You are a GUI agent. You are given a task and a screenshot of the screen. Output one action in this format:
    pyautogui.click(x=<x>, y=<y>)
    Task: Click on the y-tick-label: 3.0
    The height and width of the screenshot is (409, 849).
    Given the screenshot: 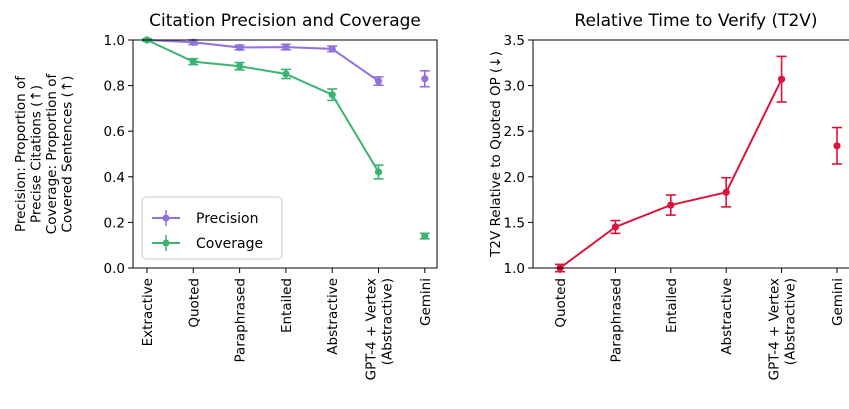 What is the action you would take?
    pyautogui.click(x=514, y=87)
    